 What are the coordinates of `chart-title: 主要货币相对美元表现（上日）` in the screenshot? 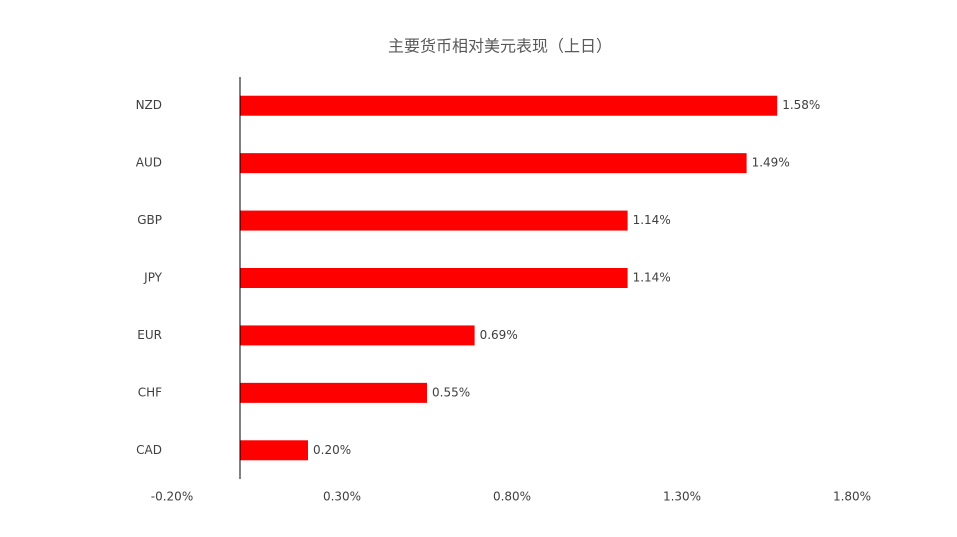 It's located at (500, 46).